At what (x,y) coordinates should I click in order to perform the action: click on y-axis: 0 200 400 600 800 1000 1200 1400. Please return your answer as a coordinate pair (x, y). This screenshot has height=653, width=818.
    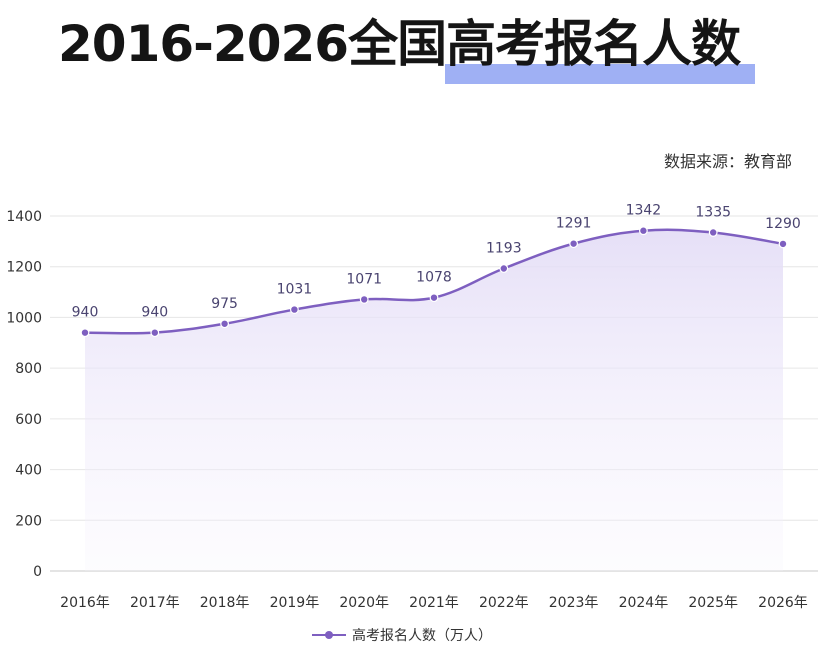
    Looking at the image, I should click on (24, 394).